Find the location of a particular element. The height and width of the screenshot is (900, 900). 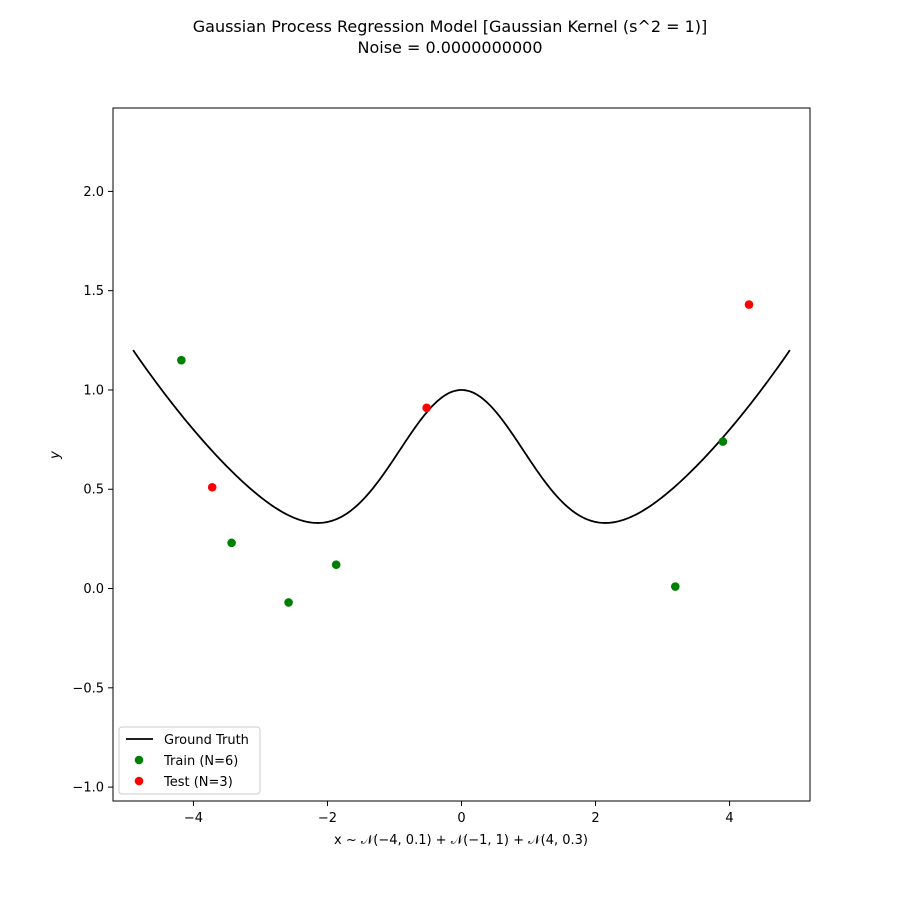

legend: Ground Truth Train (N=6) Test (N=3) is located at coordinates (189, 760).